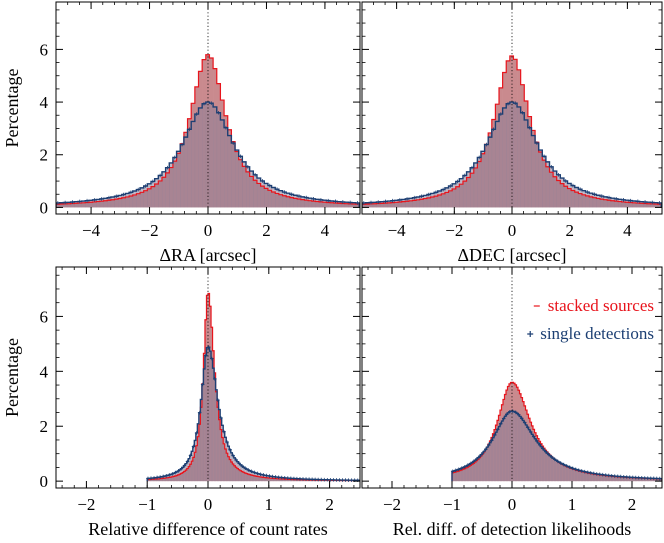  I want to click on x-tick-label: 0, so click(512, 230).